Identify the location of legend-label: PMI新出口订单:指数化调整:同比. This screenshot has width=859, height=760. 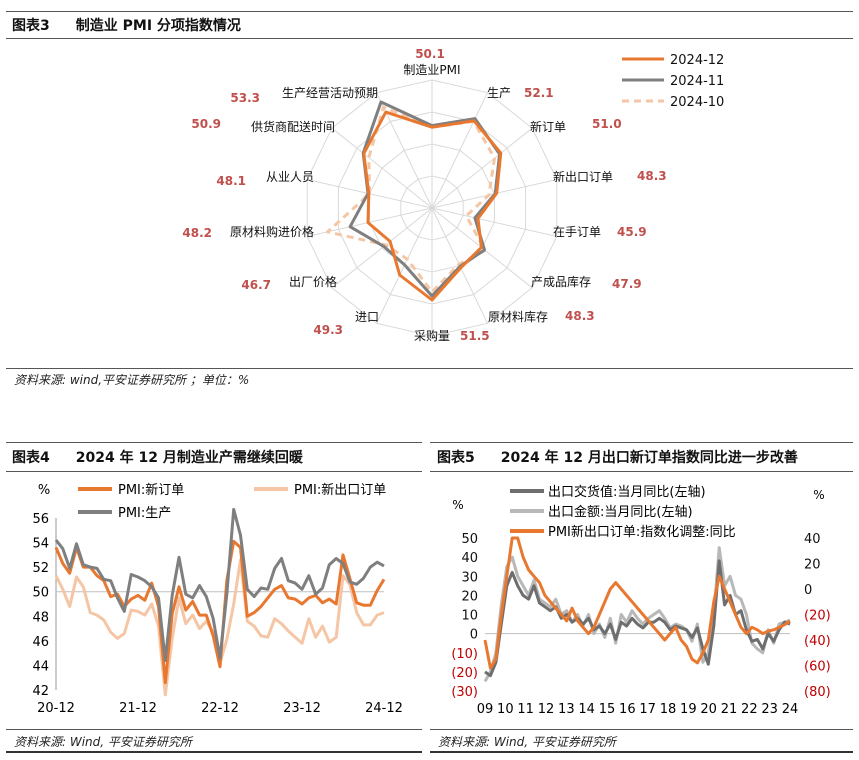
(642, 532).